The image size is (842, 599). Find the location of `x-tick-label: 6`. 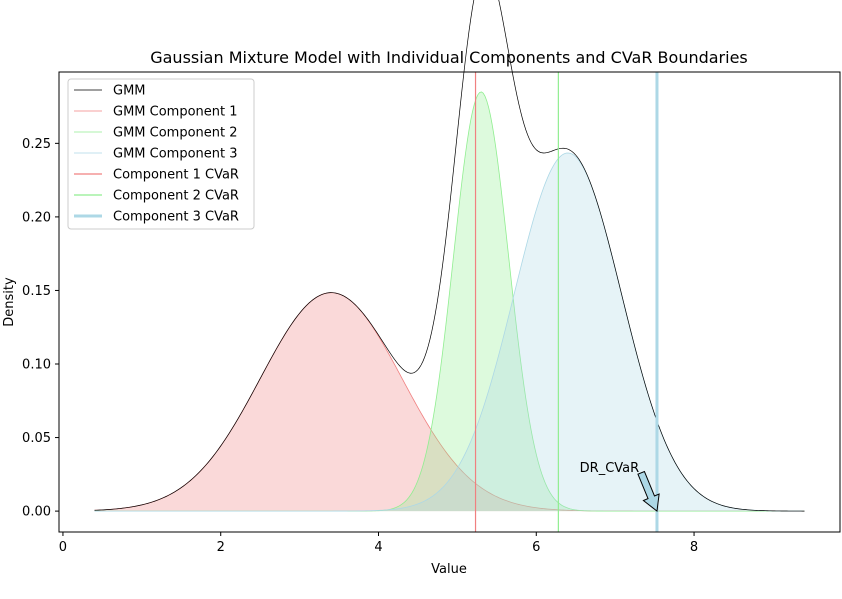

x-tick-label: 6 is located at coordinates (536, 547).